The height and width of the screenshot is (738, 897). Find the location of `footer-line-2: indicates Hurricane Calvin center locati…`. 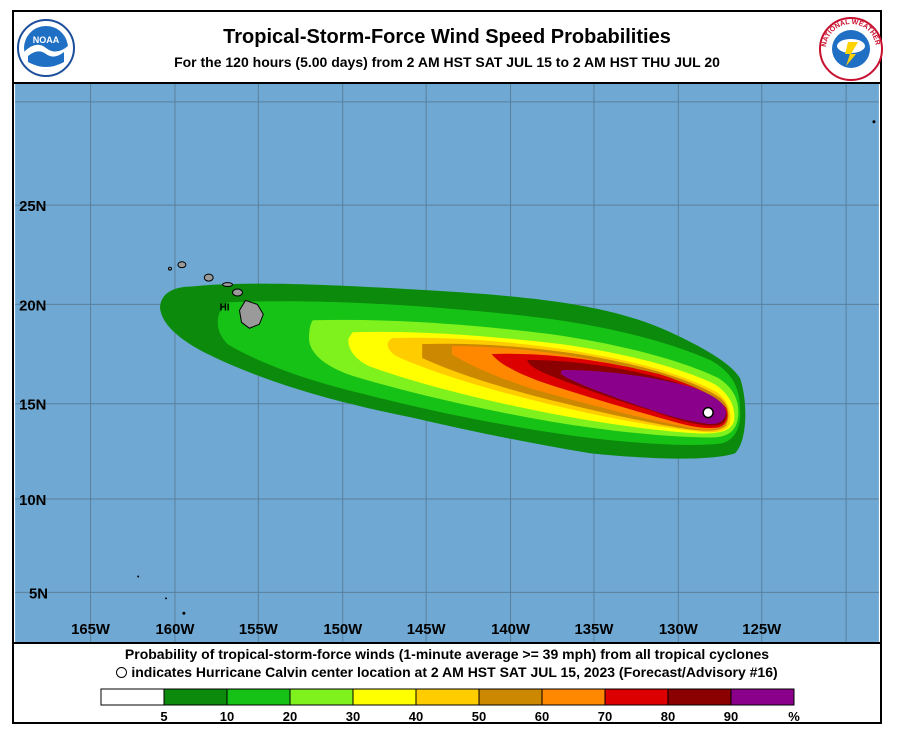

footer-line-2: indicates Hurricane Calvin center locati… is located at coordinates (454, 672).